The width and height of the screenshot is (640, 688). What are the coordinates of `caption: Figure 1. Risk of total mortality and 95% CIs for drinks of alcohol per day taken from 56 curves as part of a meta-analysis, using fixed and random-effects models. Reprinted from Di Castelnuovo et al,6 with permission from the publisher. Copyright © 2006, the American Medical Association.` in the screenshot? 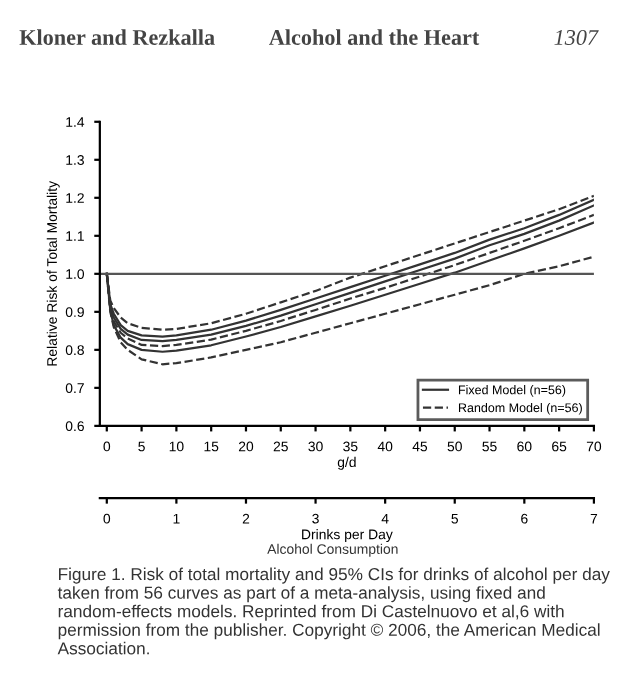 It's located at (333, 611).